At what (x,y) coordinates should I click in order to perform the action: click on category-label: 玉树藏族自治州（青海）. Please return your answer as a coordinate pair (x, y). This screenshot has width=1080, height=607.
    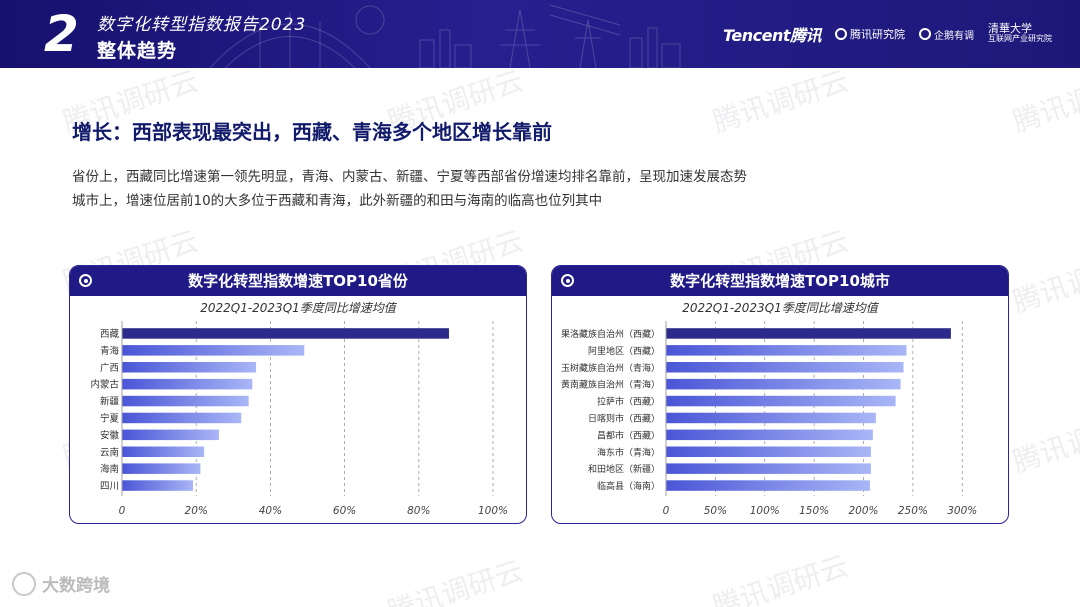
    Looking at the image, I should click on (610, 368).